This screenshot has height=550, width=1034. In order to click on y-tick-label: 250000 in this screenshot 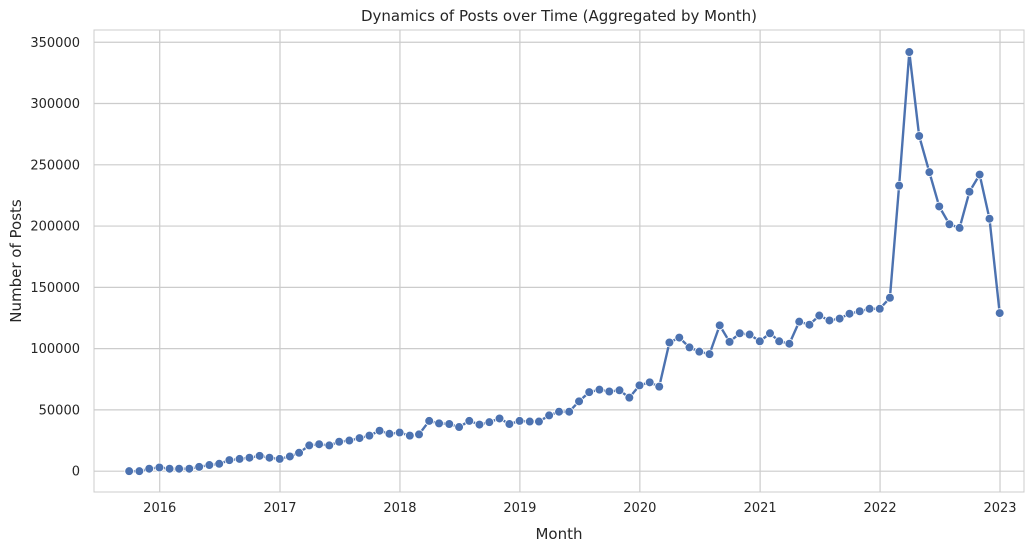, I will do `click(55, 165)`.